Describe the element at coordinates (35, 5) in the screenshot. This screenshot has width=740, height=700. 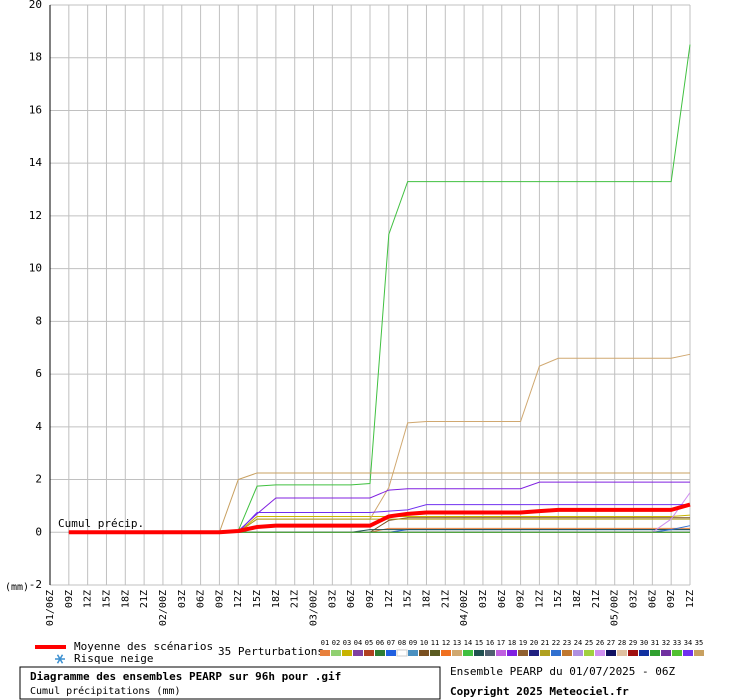
I see `y-tick-label: 20` at that location.